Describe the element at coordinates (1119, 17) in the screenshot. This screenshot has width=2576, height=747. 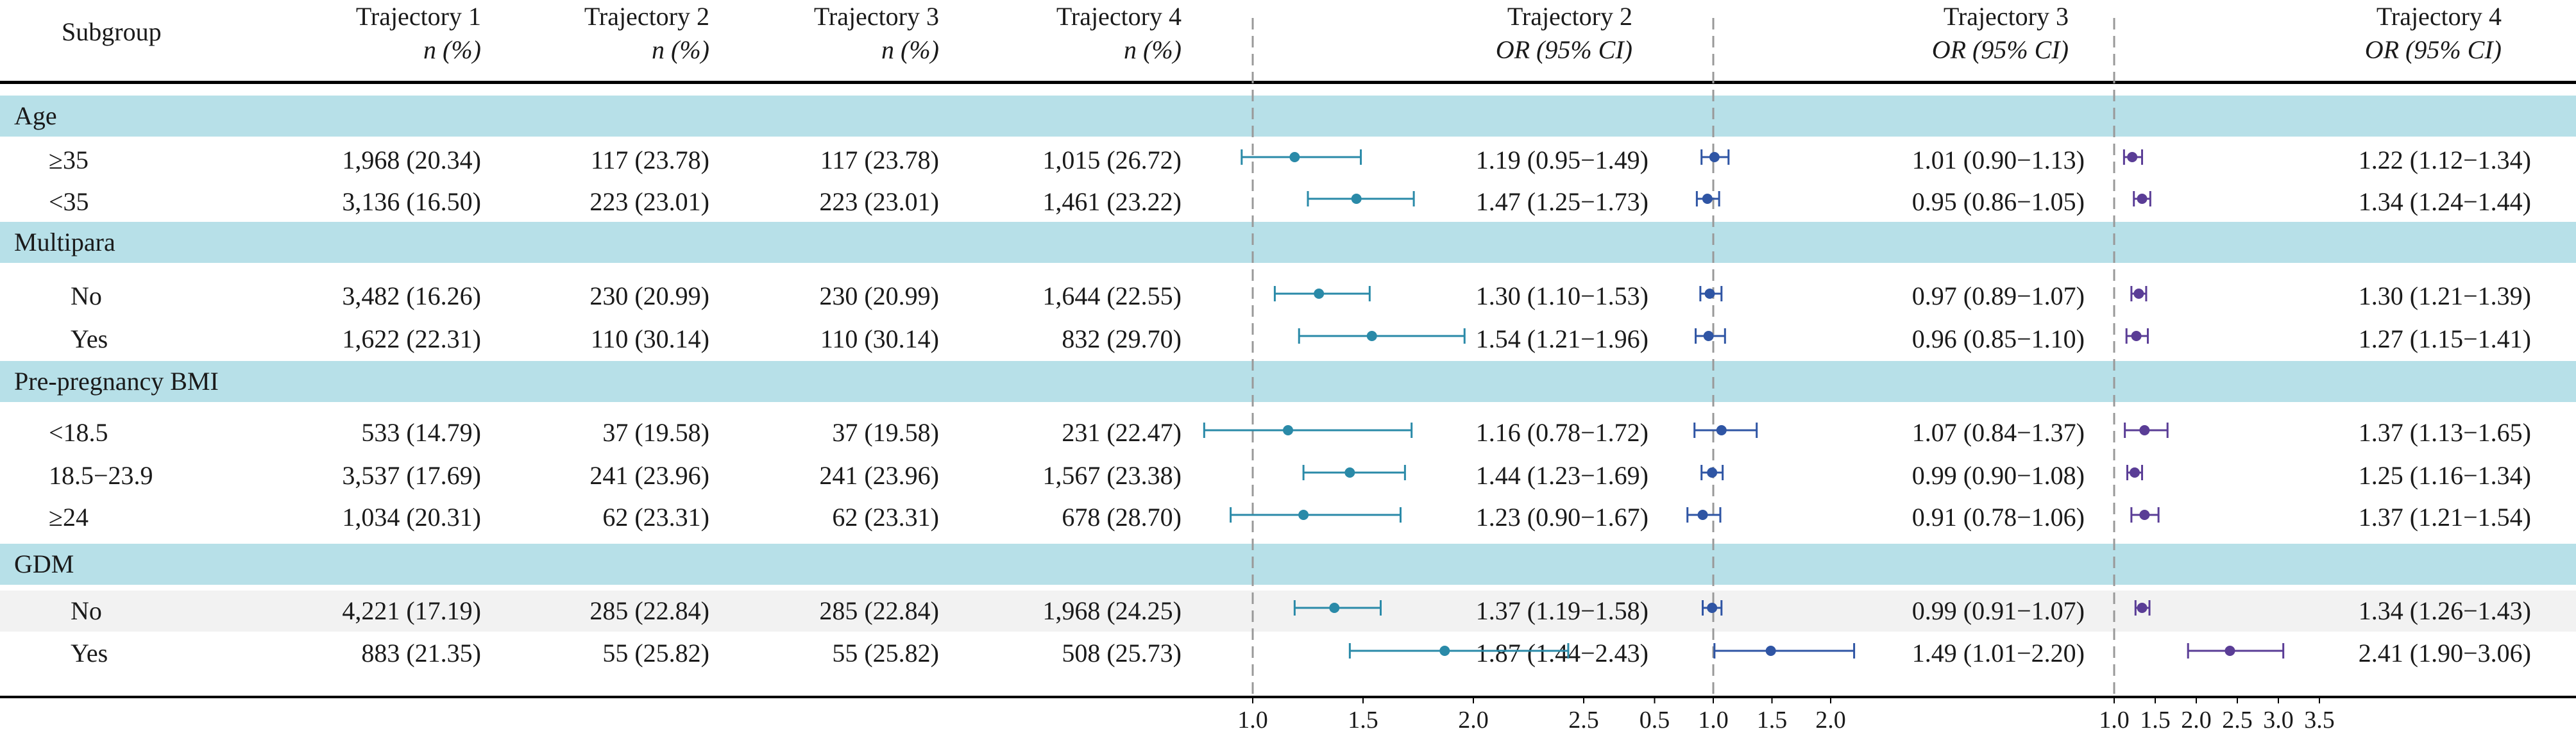
I see `traj4-header: Trajectory 4` at that location.